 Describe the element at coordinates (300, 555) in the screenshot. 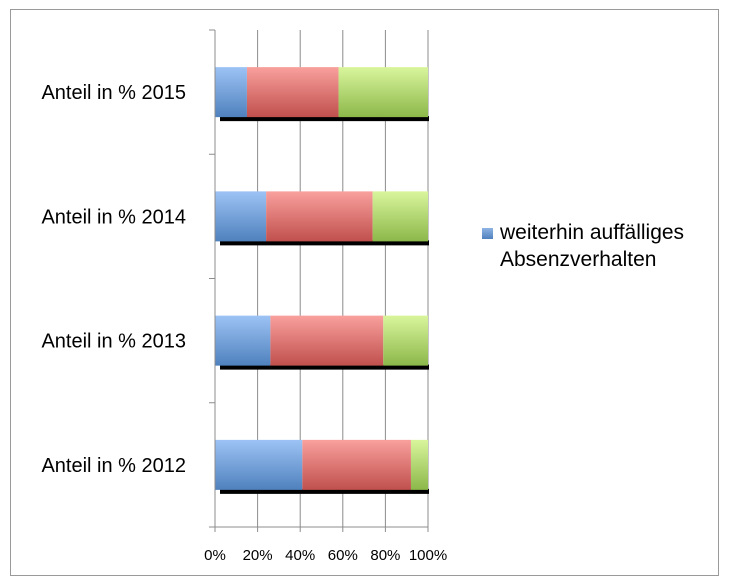

I see `x-tick-label: 40%` at that location.